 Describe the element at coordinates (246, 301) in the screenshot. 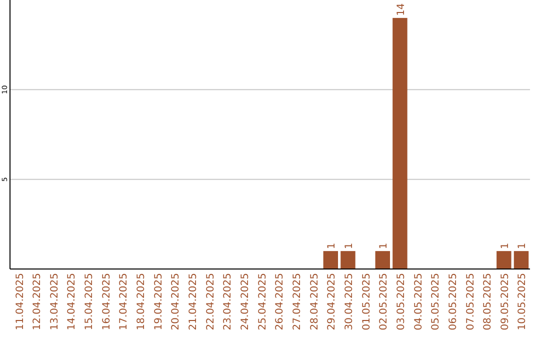

I see `x-tick-label: 24.04.2025` at that location.